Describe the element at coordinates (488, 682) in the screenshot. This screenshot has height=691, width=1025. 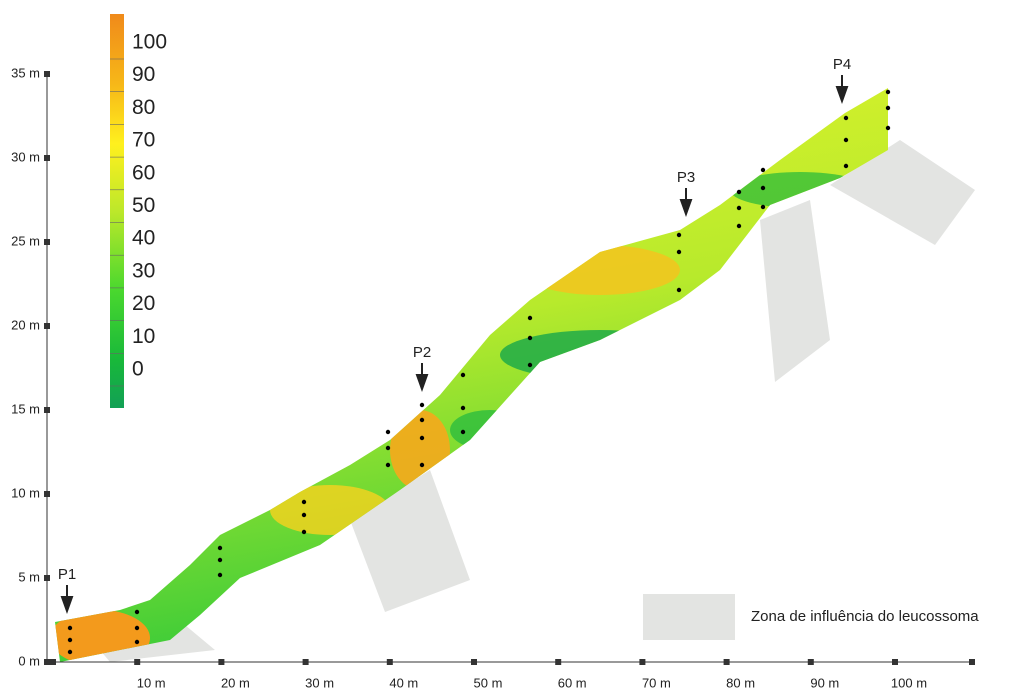
I see `x-tick-label: 50 m` at that location.